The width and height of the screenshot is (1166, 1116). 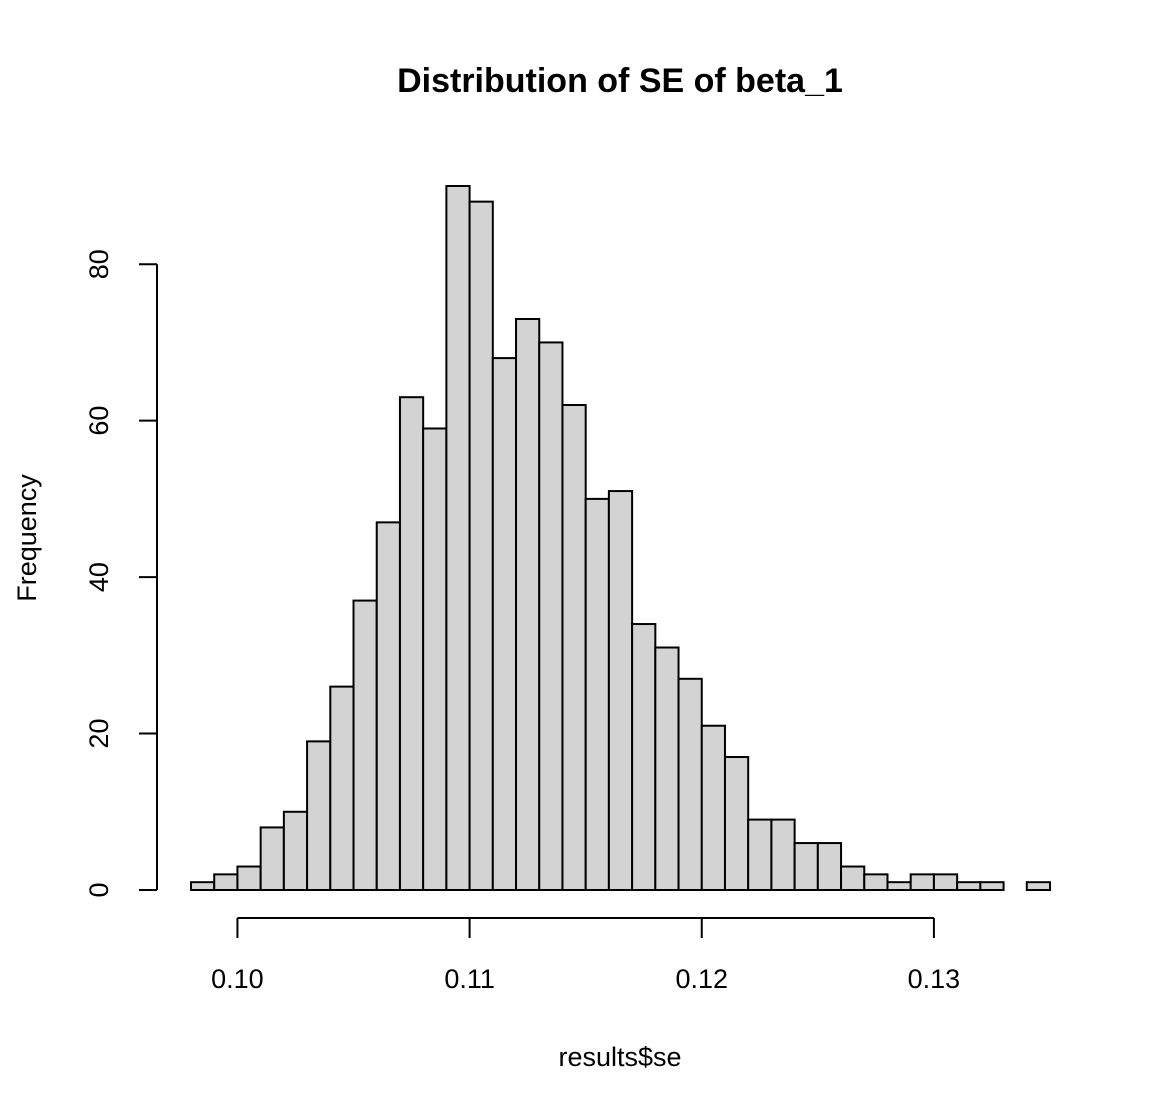 What do you see at coordinates (99, 889) in the screenshot?
I see `y-tick-label: 0` at bounding box center [99, 889].